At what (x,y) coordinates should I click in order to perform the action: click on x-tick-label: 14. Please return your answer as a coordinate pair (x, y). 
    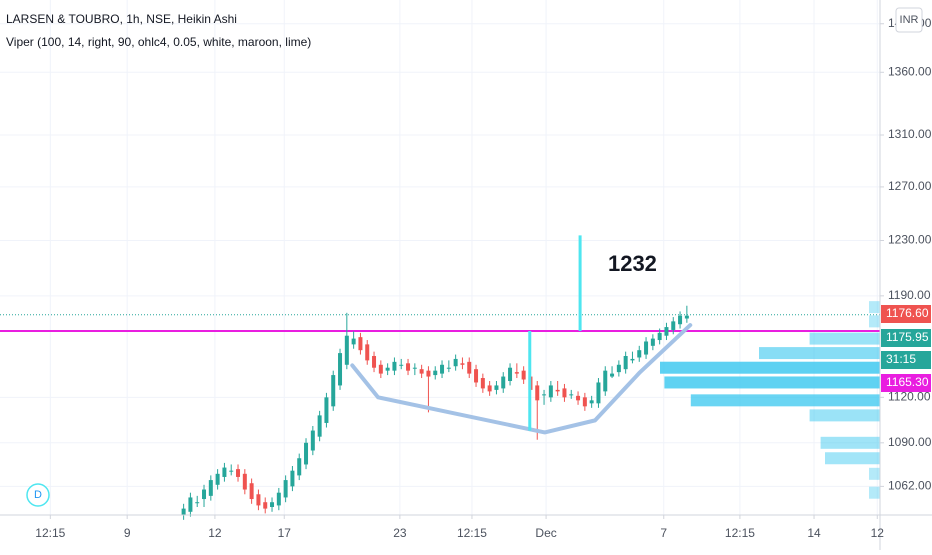
    Looking at the image, I should click on (814, 533).